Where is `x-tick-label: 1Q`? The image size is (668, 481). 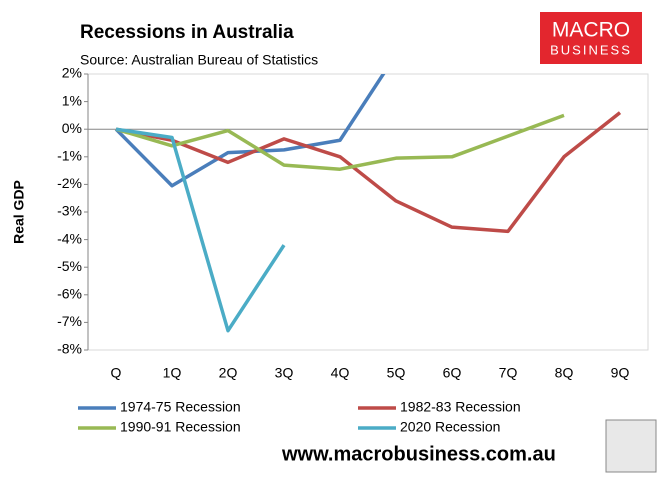 x-tick-label: 1Q is located at coordinates (172, 373).